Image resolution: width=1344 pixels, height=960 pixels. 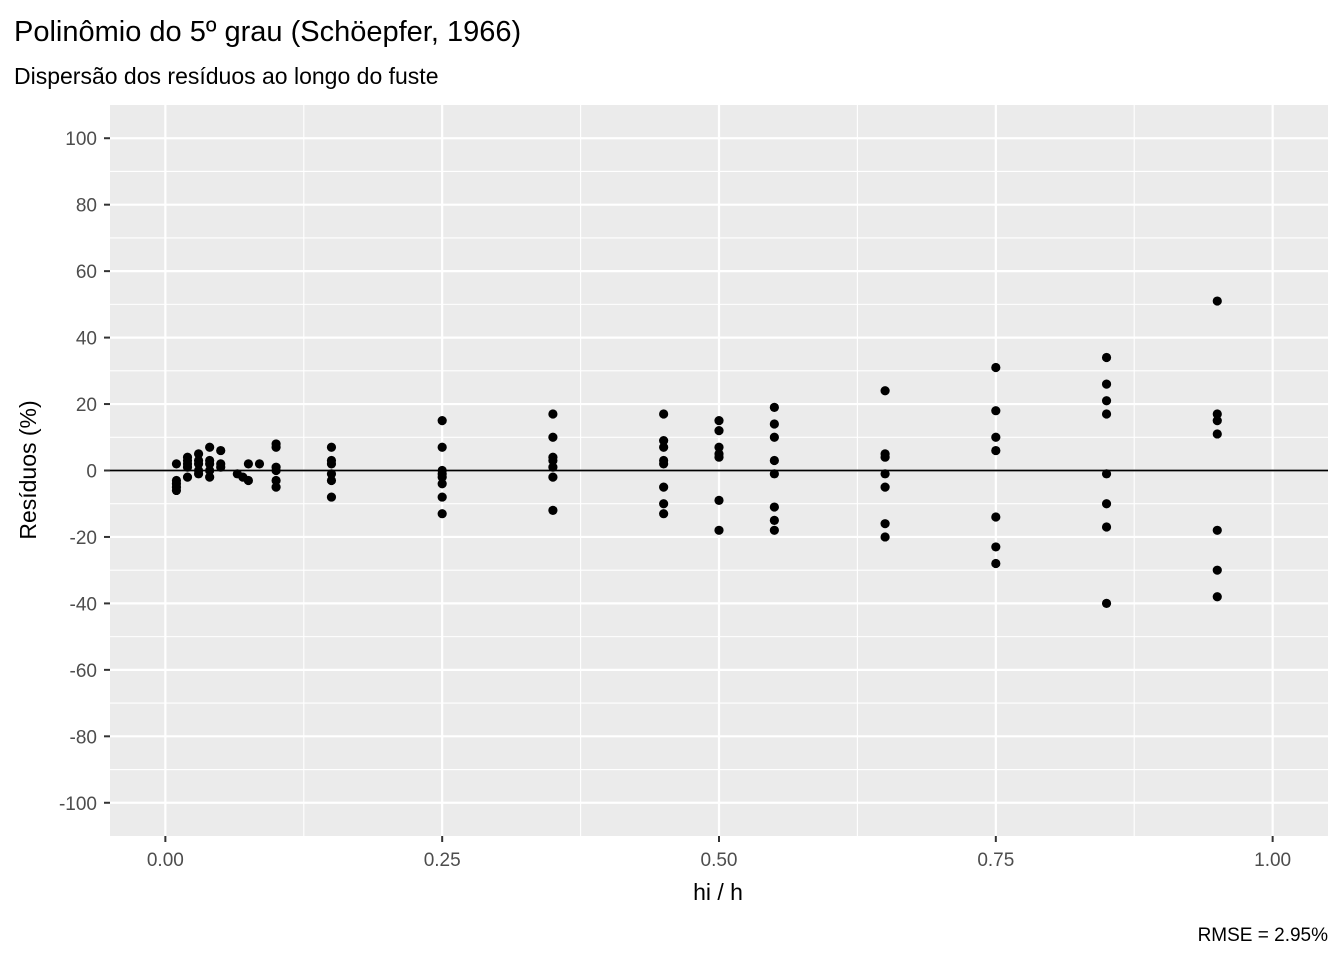 What do you see at coordinates (83, 604) in the screenshot?
I see `y-tick-label: -40` at bounding box center [83, 604].